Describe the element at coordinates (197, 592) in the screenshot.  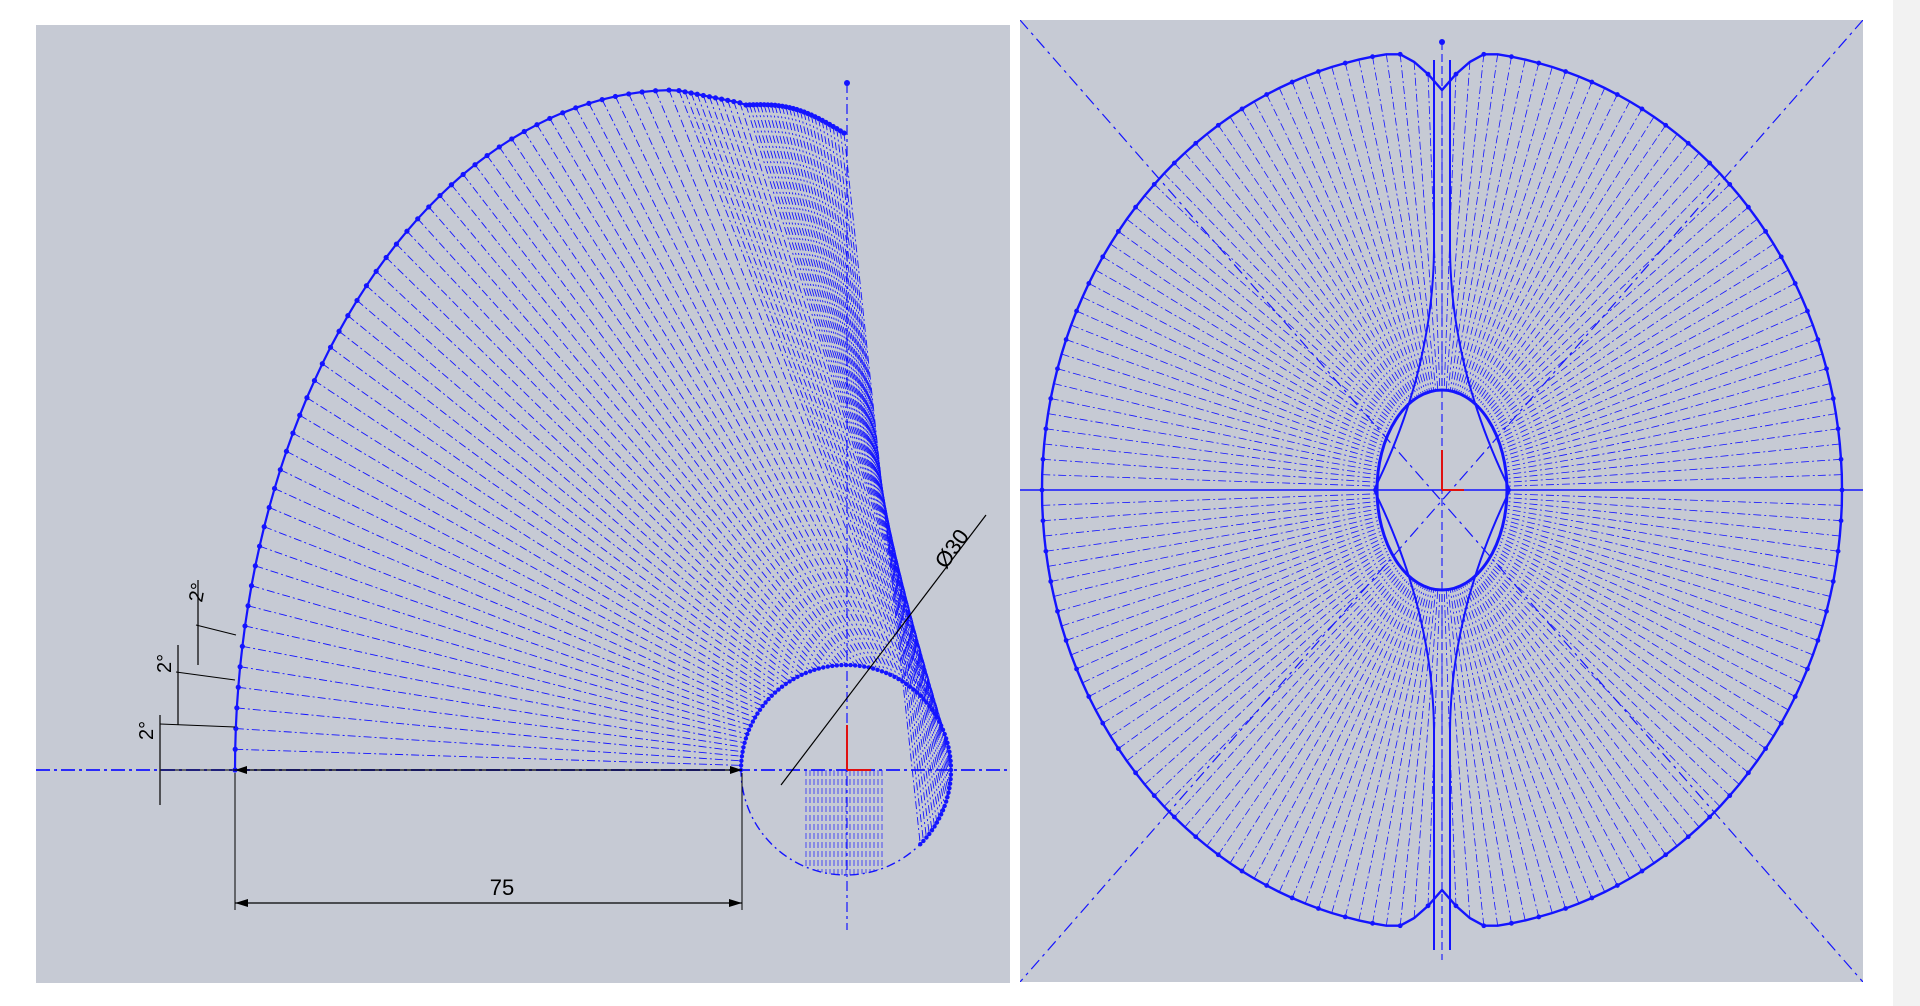
I see `angle-label-3: 2°` at that location.